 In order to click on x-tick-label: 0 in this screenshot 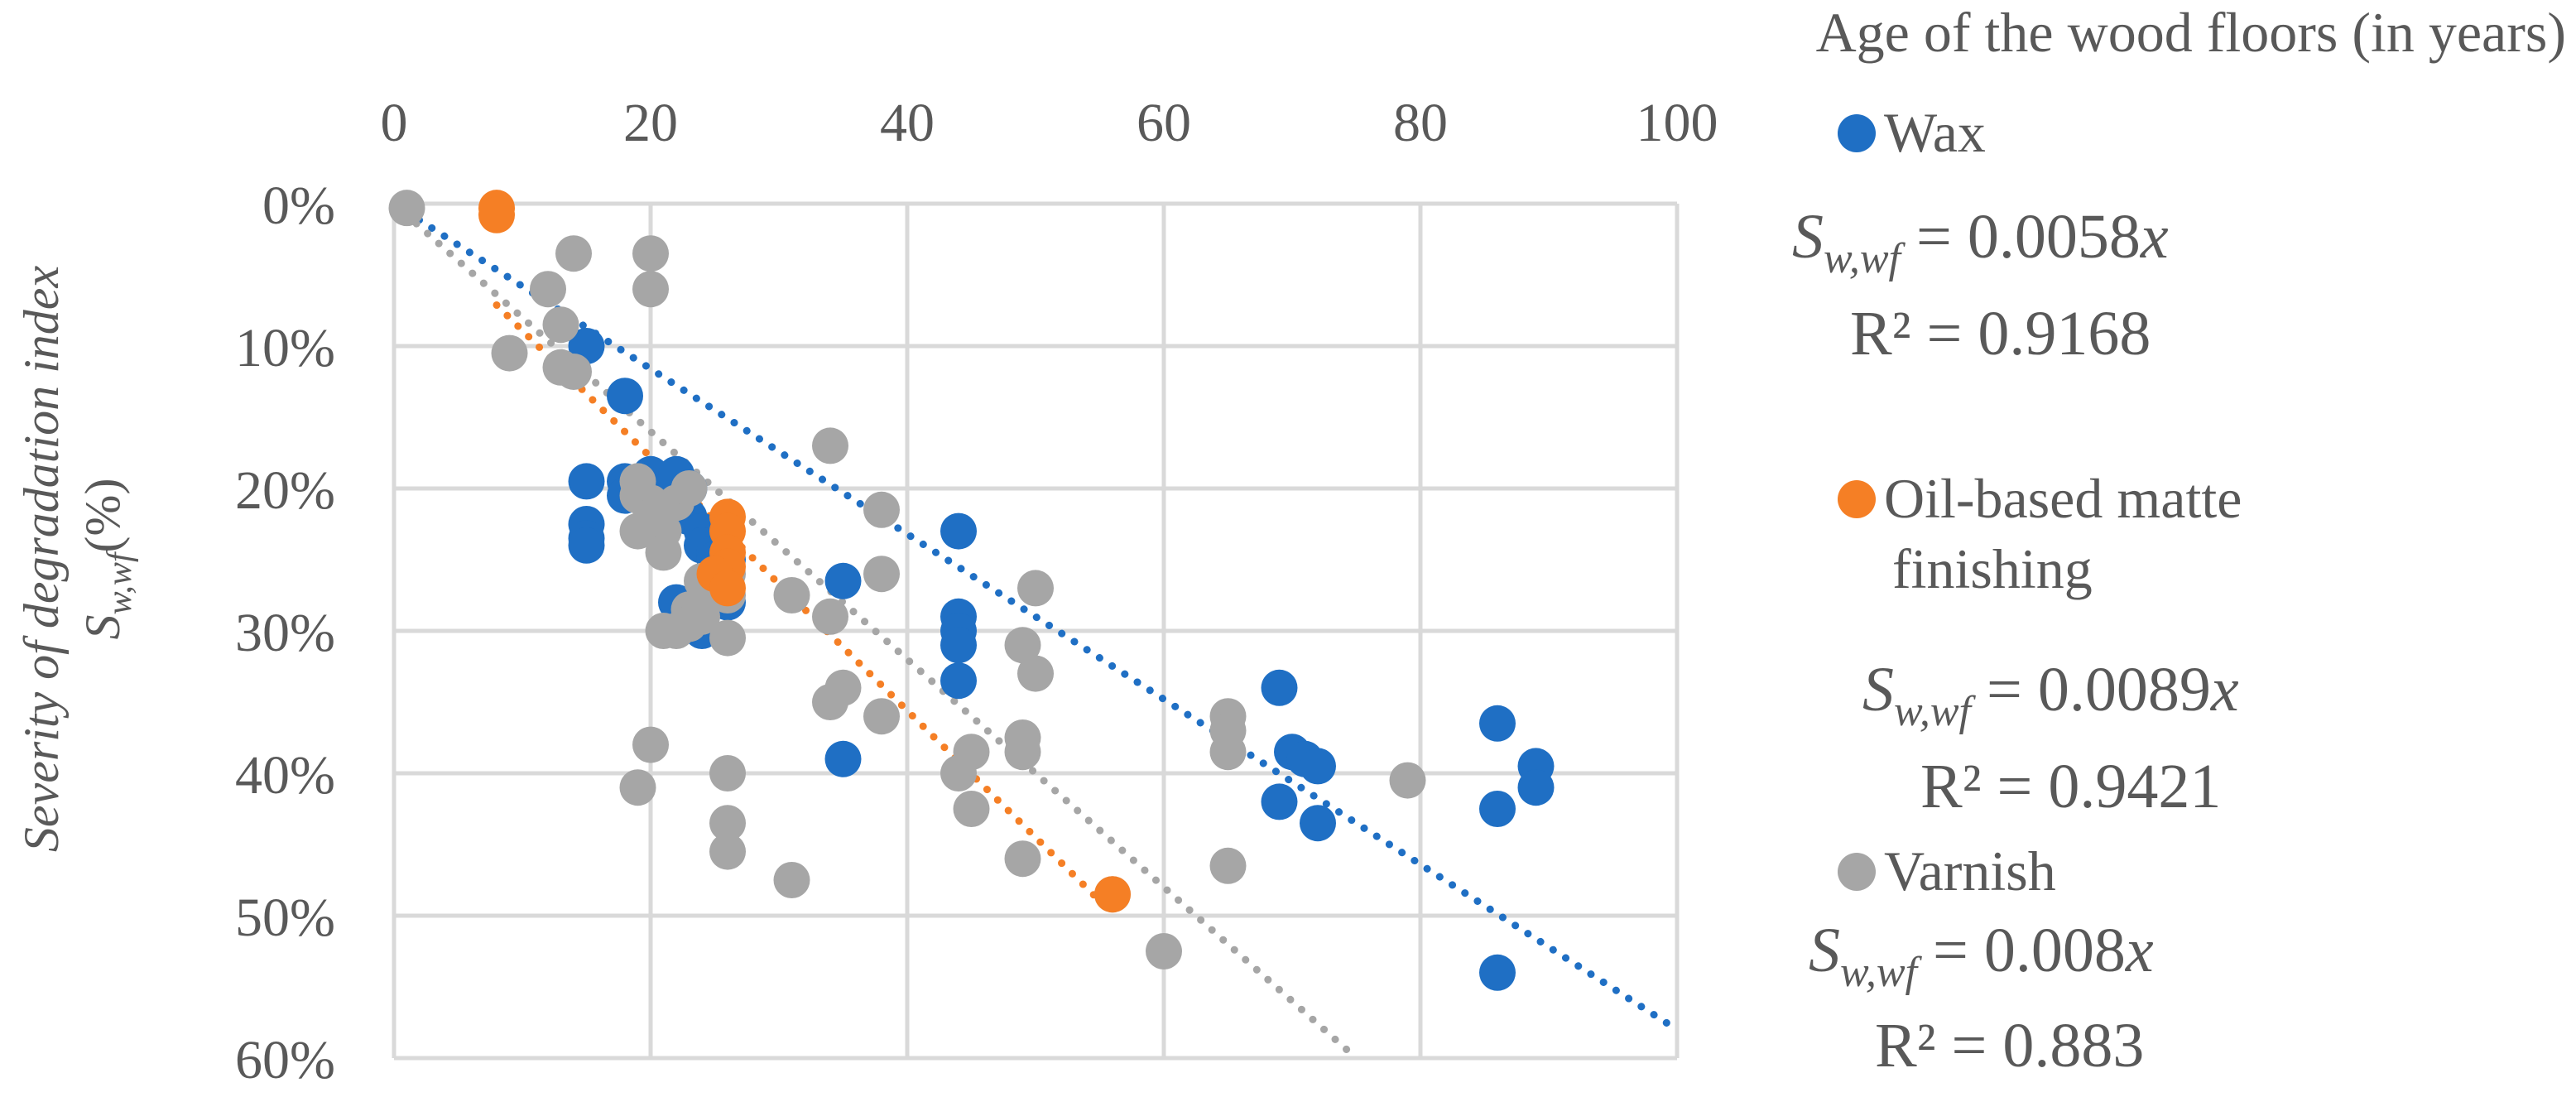, I will do `click(394, 123)`.